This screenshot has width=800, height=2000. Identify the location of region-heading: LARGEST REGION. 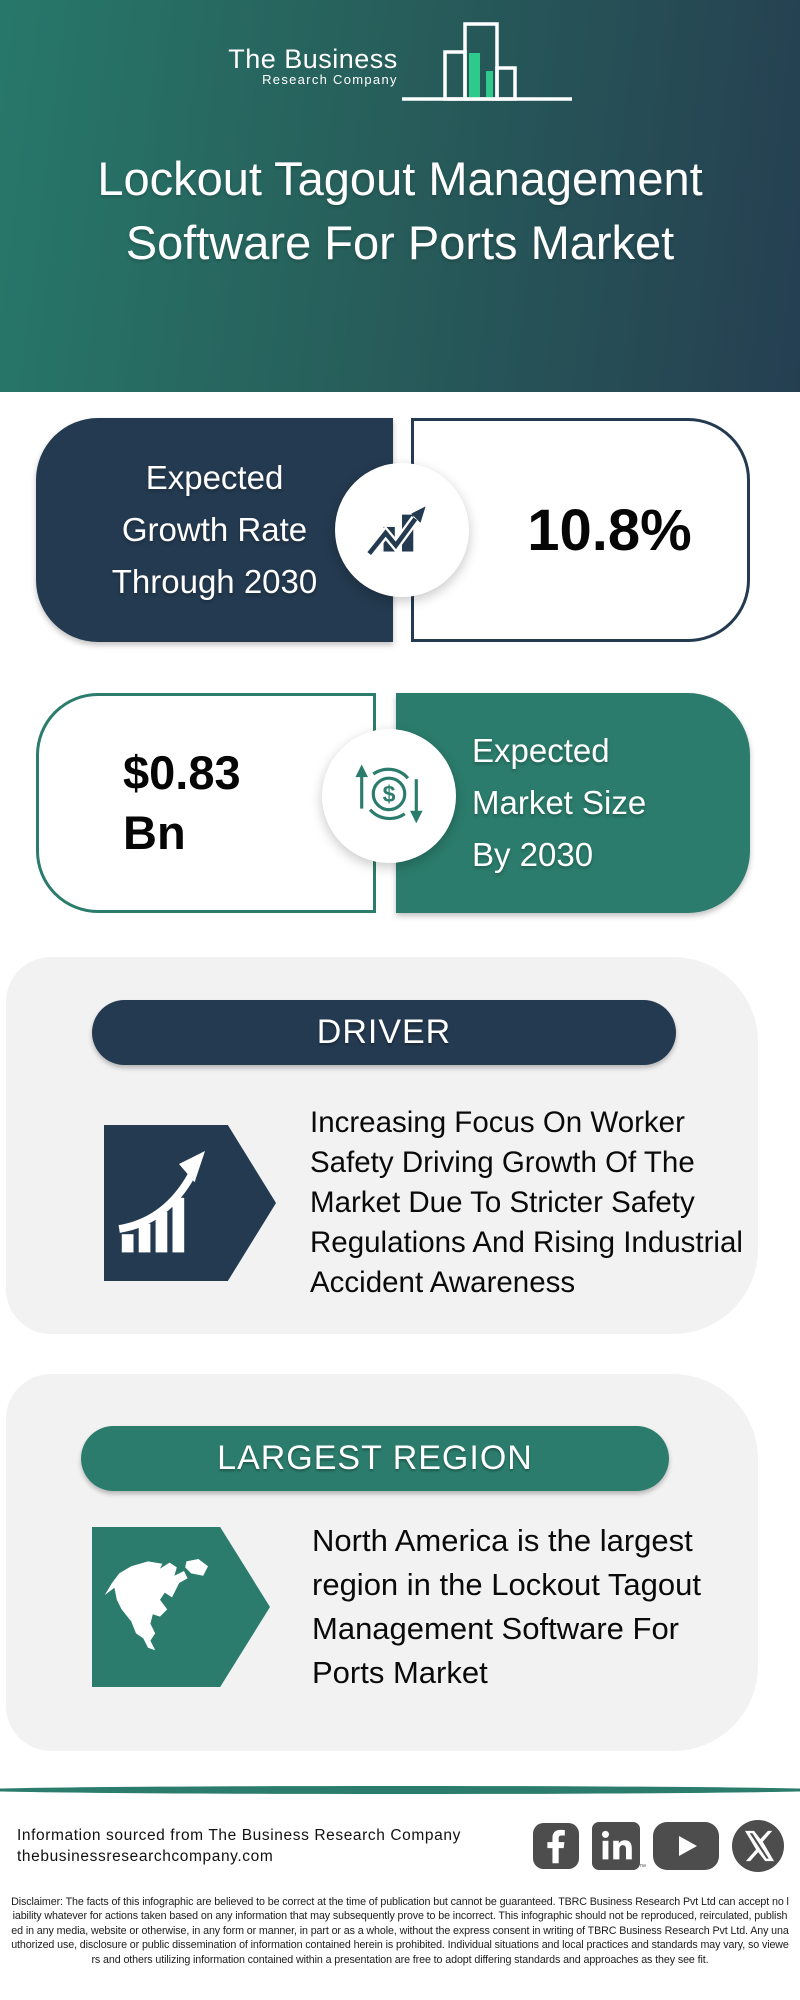
(375, 1458).